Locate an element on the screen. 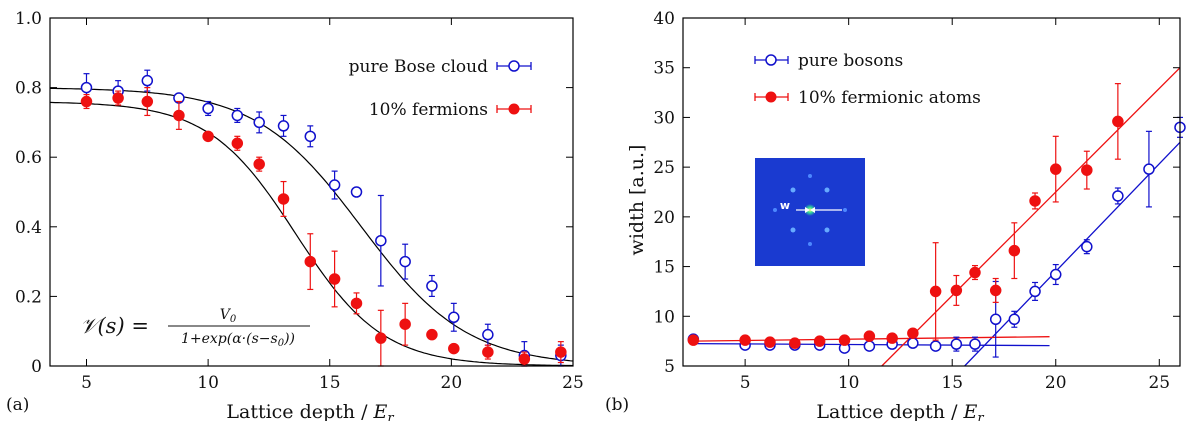 The image size is (1189, 421). y-tick-label: 0.4 is located at coordinates (28, 228).